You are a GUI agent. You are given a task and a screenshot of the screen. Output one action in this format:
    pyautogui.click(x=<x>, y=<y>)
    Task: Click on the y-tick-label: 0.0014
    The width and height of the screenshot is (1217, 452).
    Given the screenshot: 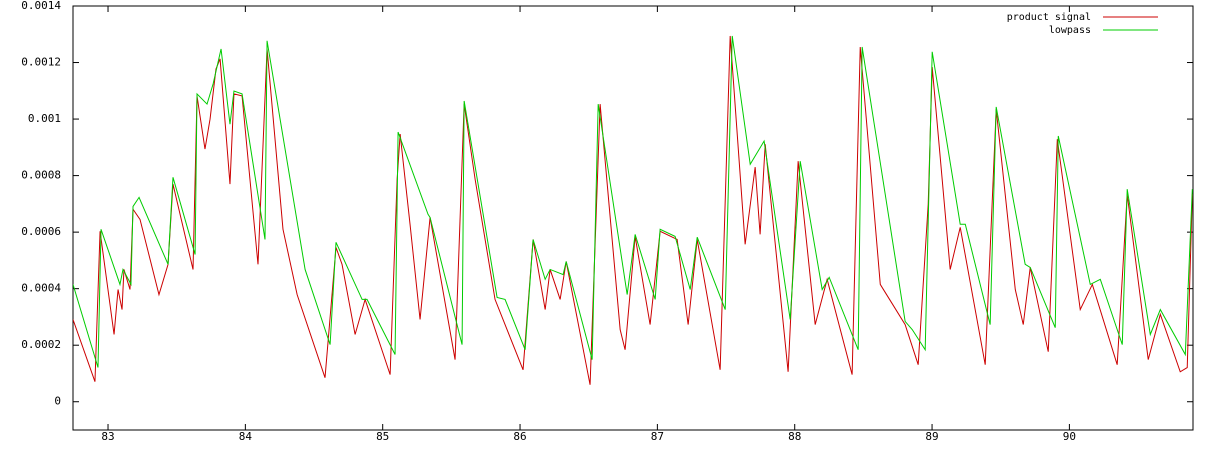 What is the action you would take?
    pyautogui.click(x=41, y=6)
    